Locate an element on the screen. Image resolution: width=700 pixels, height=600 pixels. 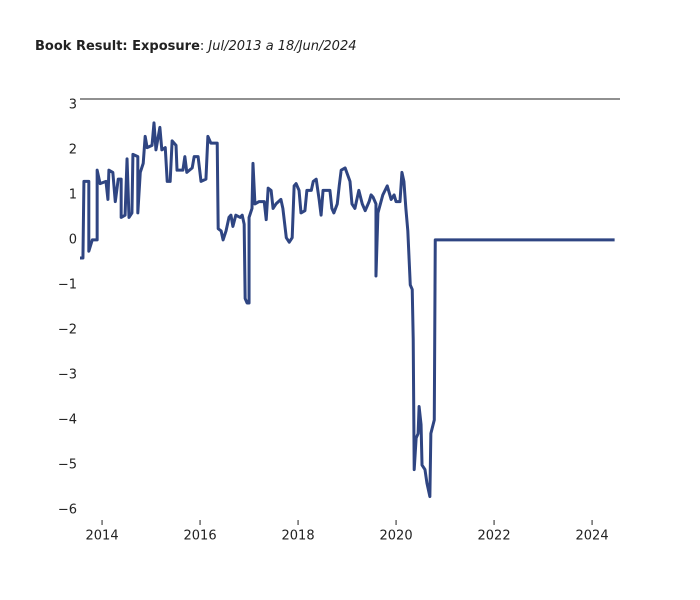
x-tick-label: 2022 is located at coordinates (494, 536).